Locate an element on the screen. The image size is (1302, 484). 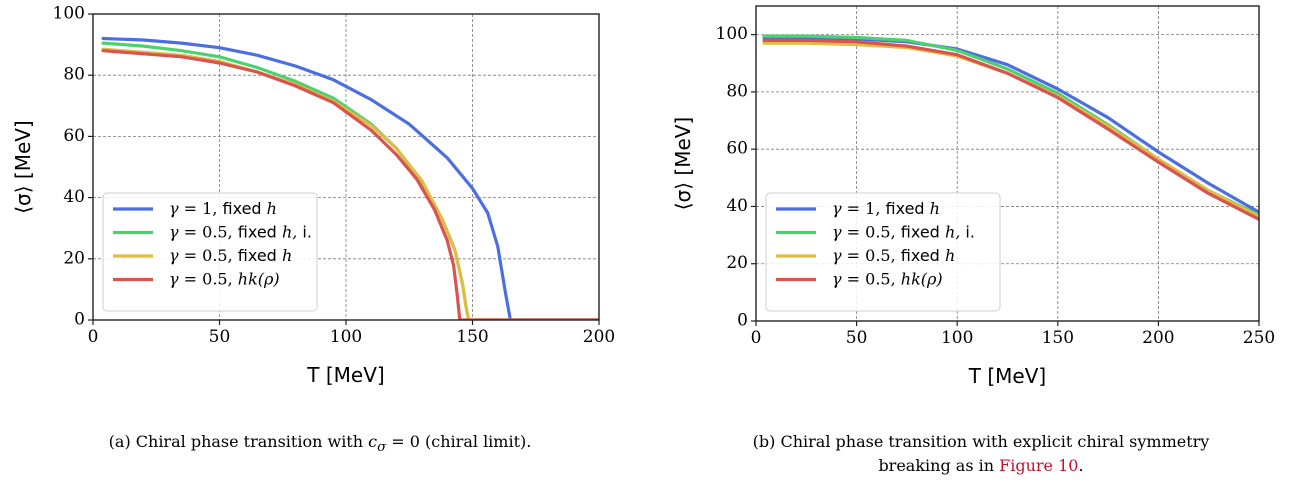
caption-a-prefix: (a) Chiral phase transition with is located at coordinates (238, 441).